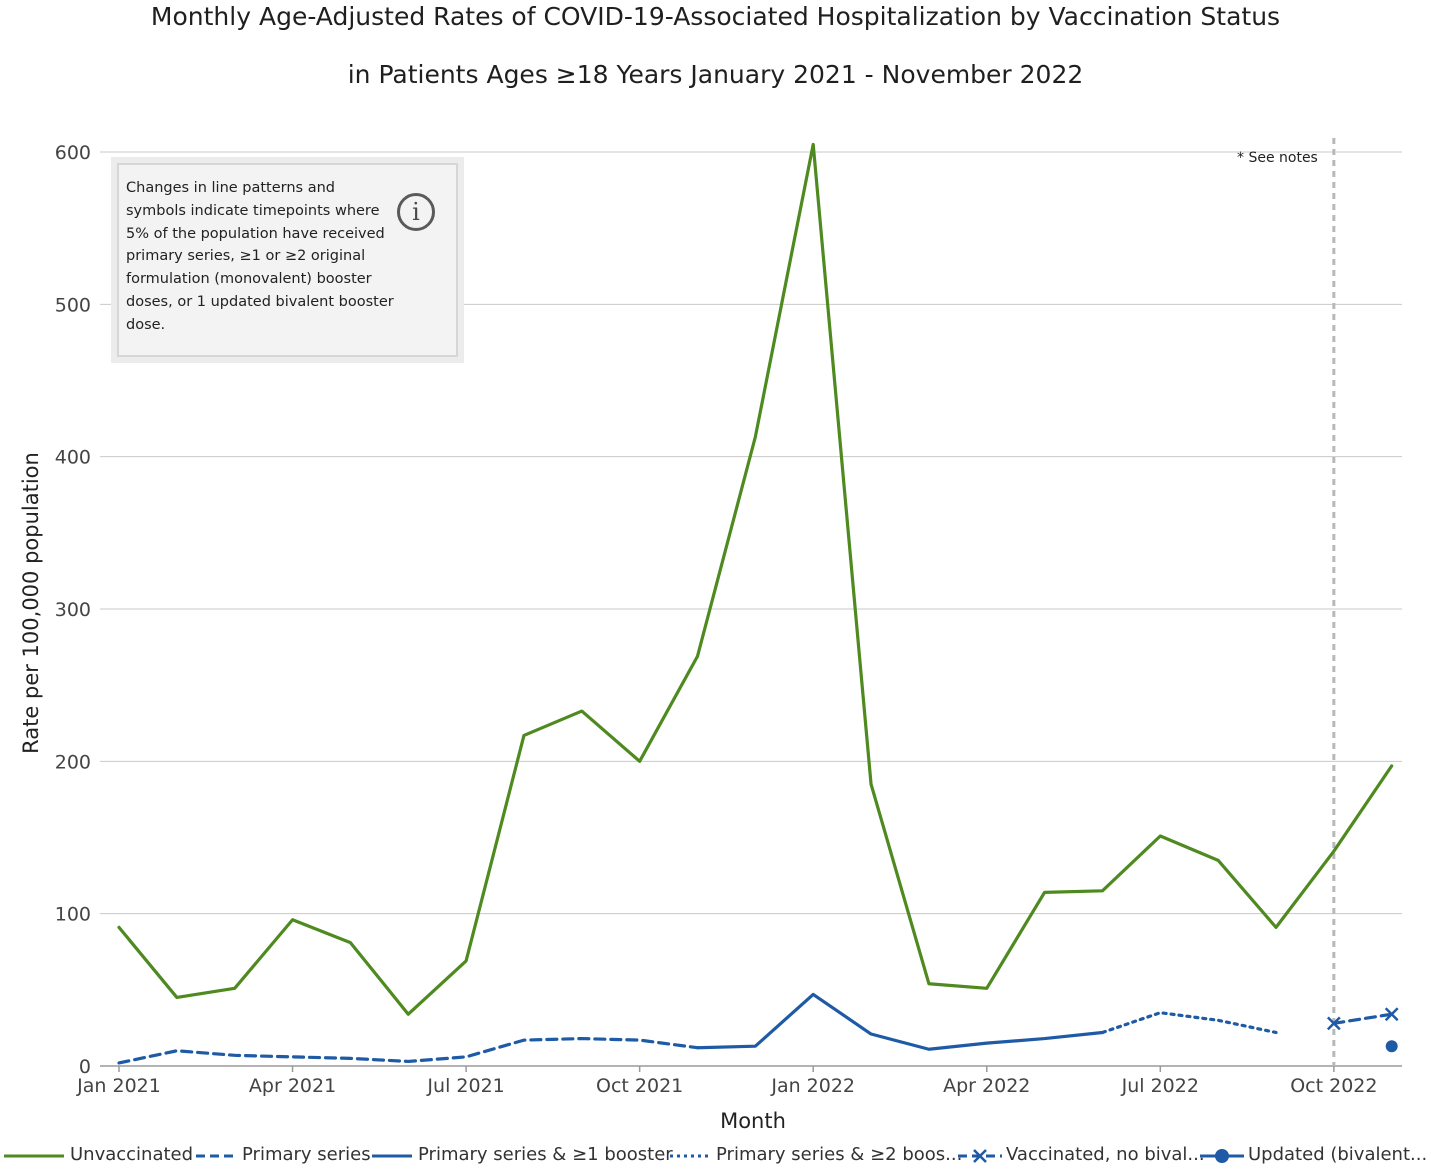  I want to click on legend-swatch-dashed-blue, so click(216, 1156).